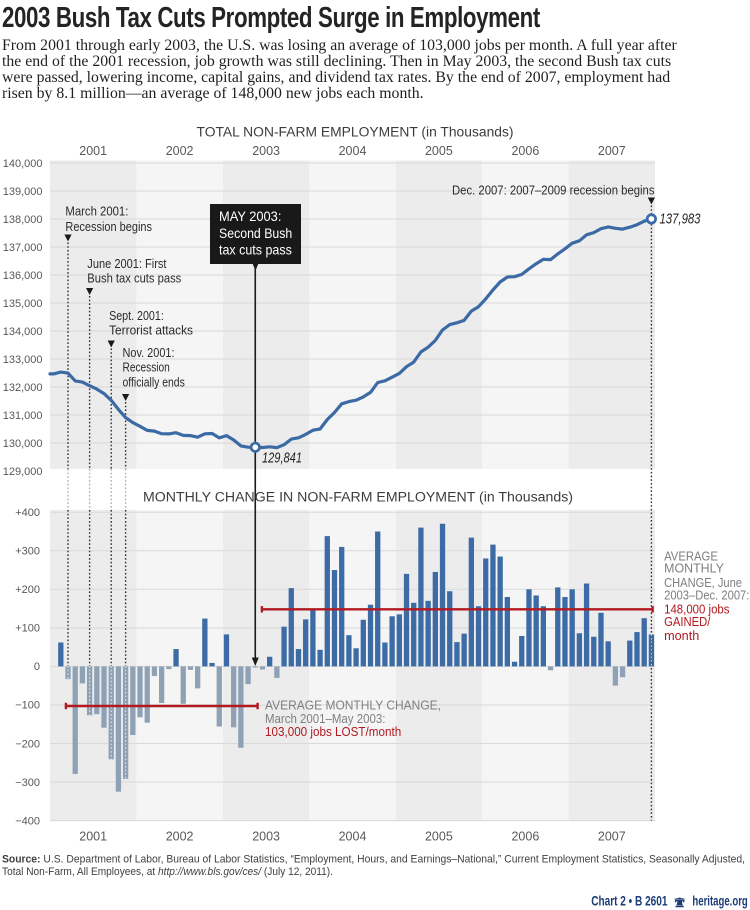  What do you see at coordinates (680, 220) in the screenshot?
I see `svg-text: 137,983` at bounding box center [680, 220].